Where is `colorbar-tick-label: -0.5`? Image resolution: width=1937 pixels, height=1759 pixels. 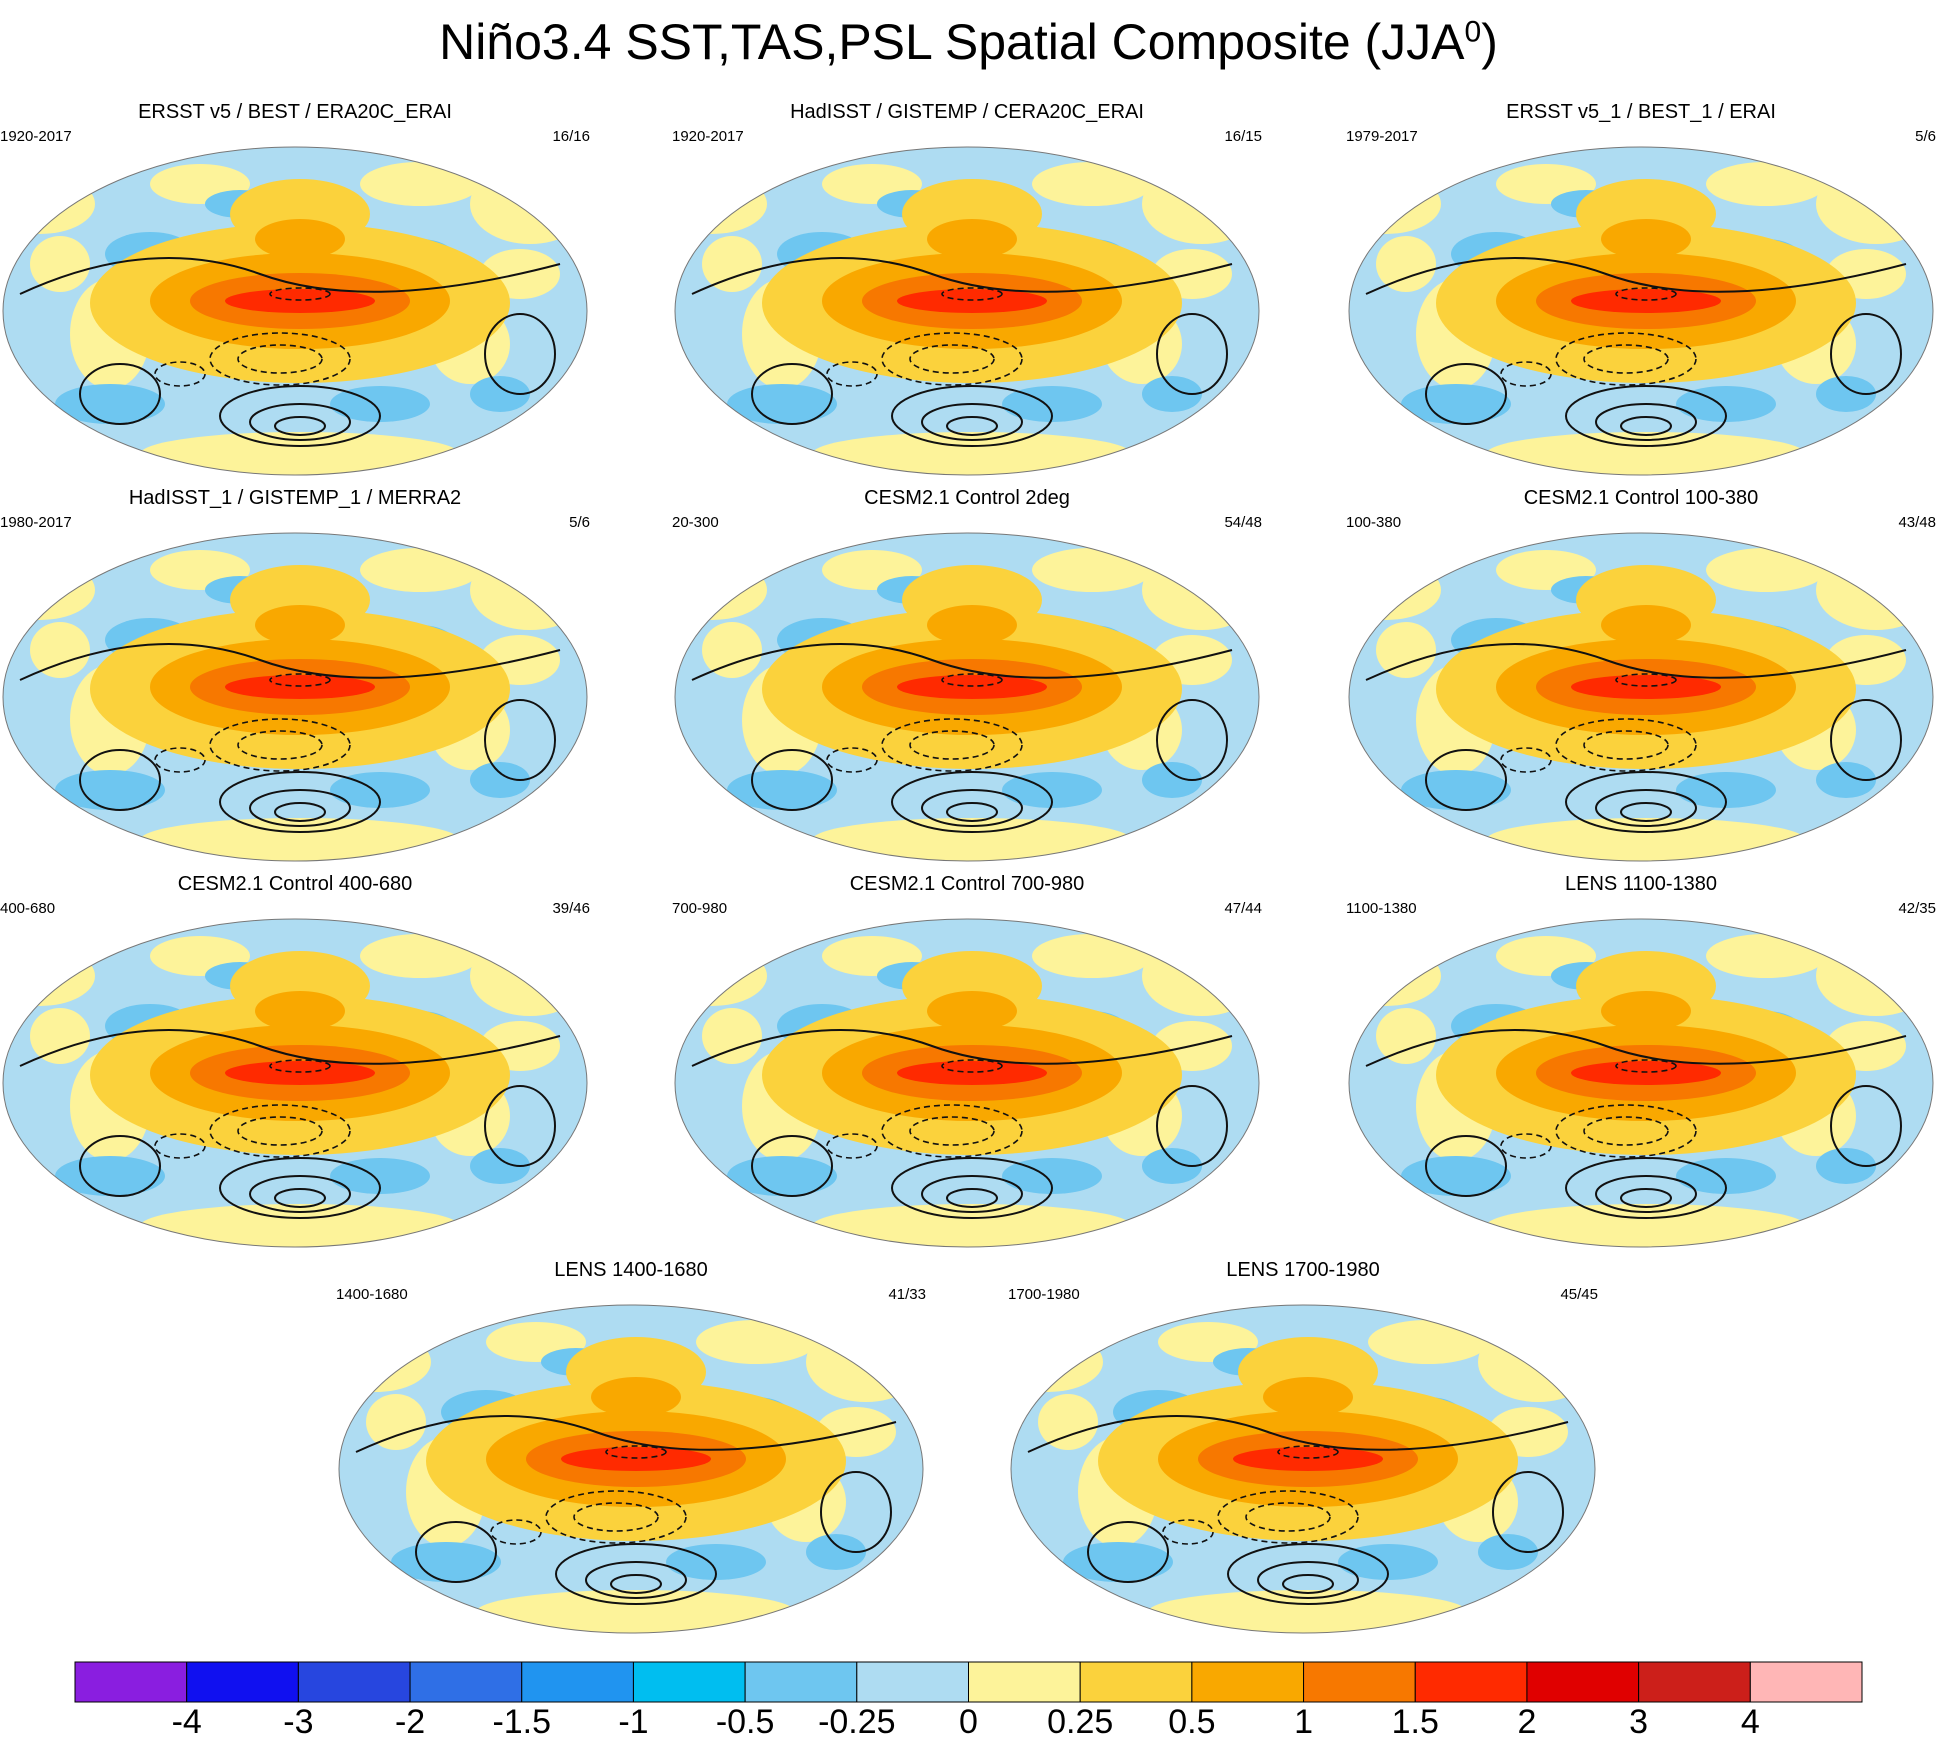
colorbar-tick-label: -0.5 is located at coordinates (745, 1722).